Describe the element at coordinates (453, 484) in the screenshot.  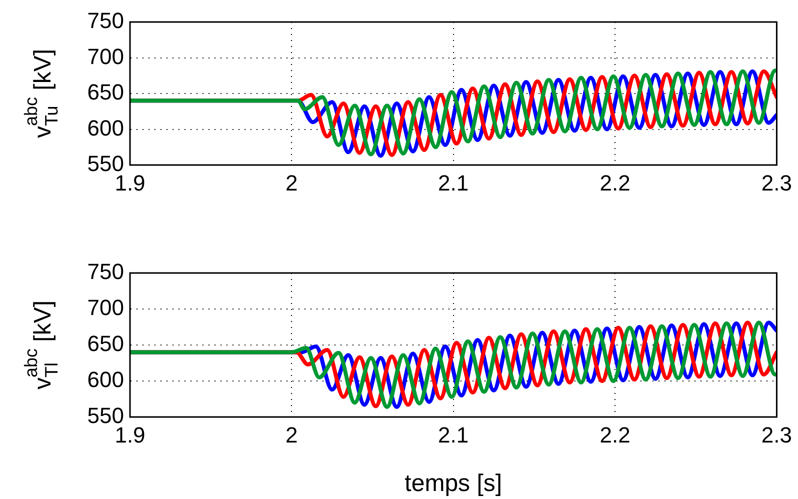
I see `x-axis-title: temps [s]` at that location.